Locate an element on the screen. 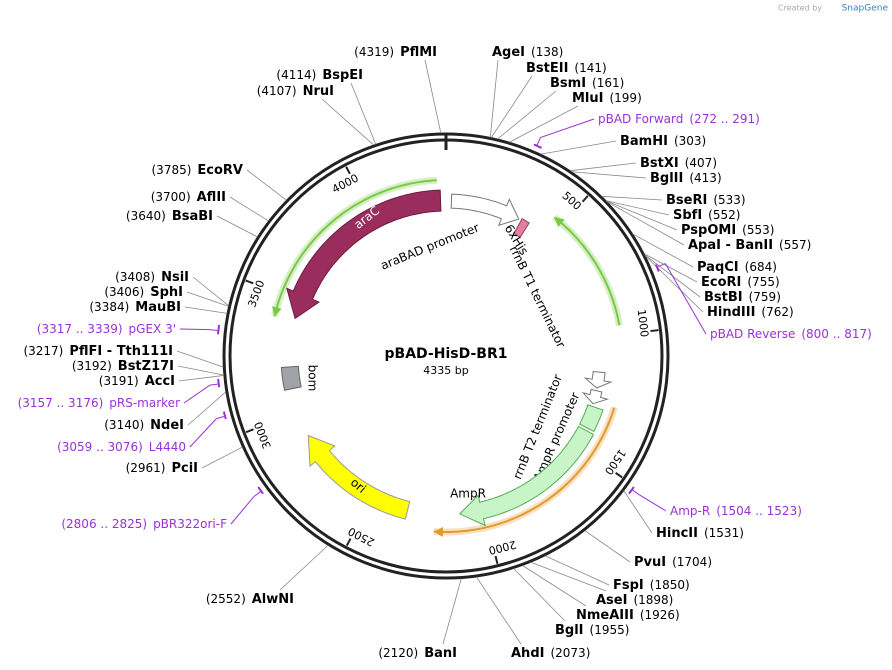 Image resolution: width=892 pixels, height=670 pixels. plasmid-name: pBAD-HisD-BR1 is located at coordinates (446, 354).